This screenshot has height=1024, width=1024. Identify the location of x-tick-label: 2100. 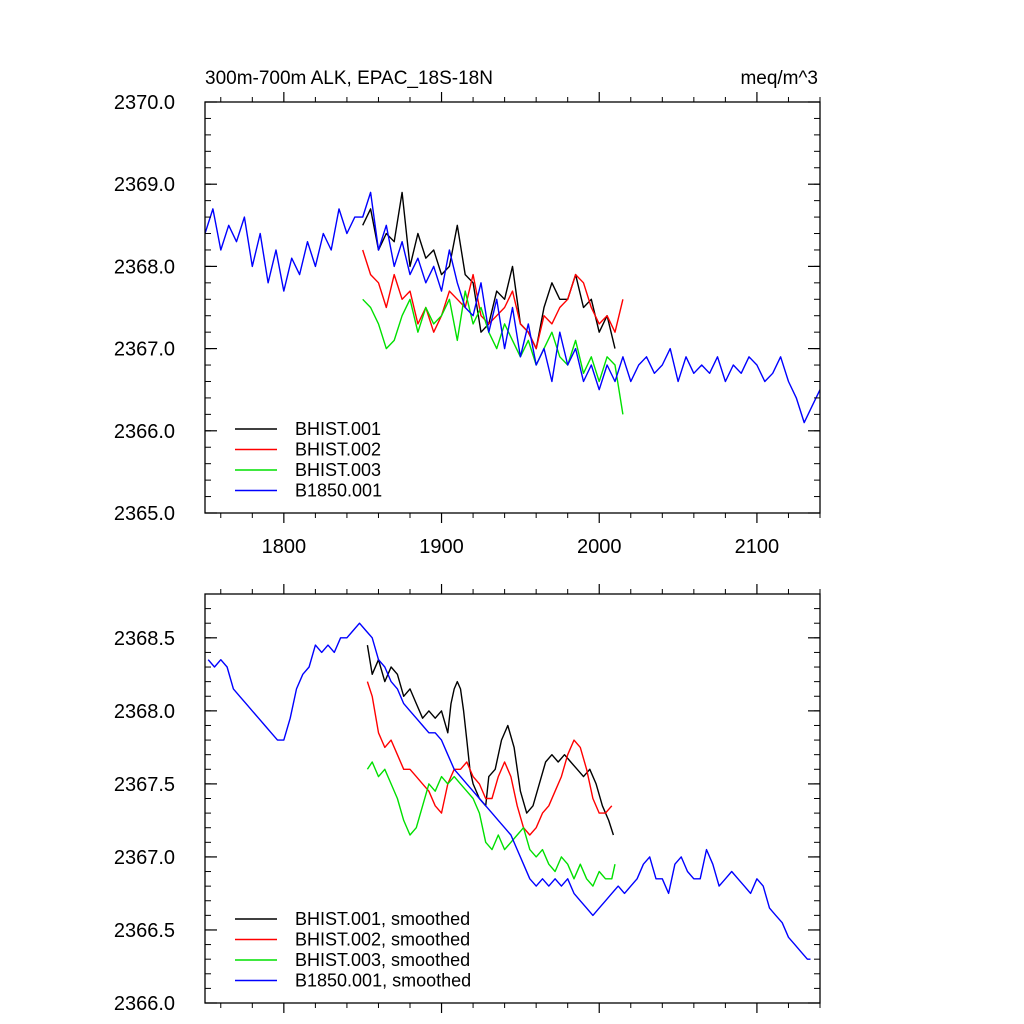
(757, 547).